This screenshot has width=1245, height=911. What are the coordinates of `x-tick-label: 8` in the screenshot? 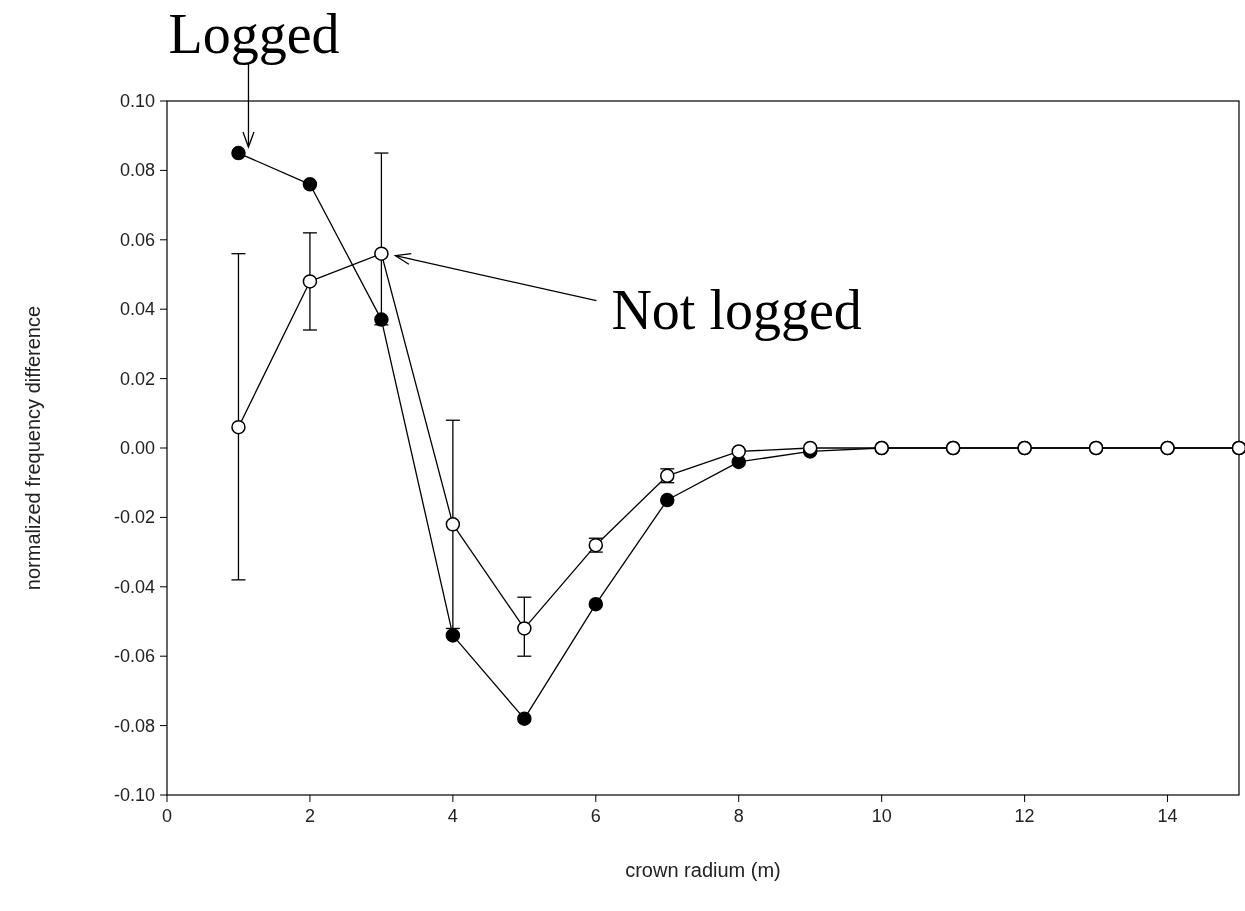 It's located at (738, 816).